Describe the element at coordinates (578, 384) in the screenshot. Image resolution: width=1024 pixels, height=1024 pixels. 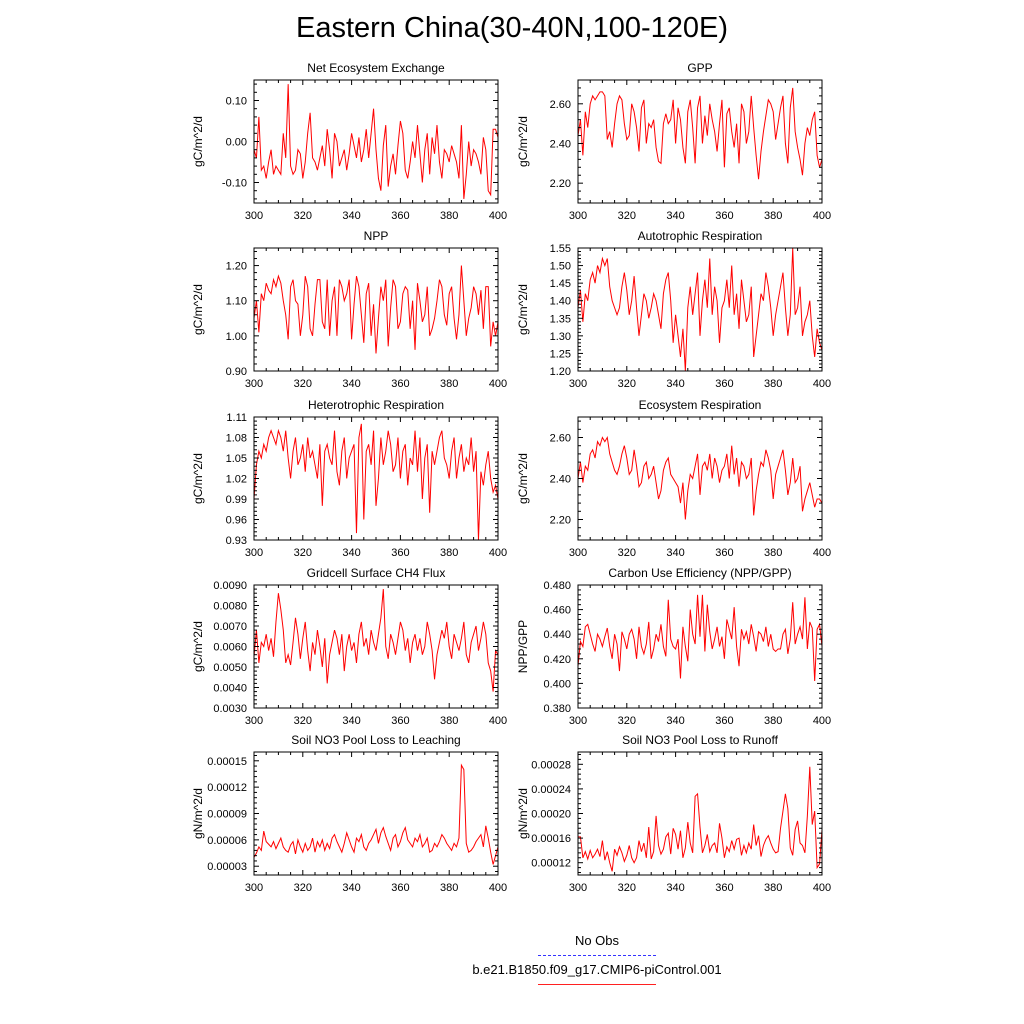
I see `chart-autotrophic-respiration-x-tick-label: 300` at that location.